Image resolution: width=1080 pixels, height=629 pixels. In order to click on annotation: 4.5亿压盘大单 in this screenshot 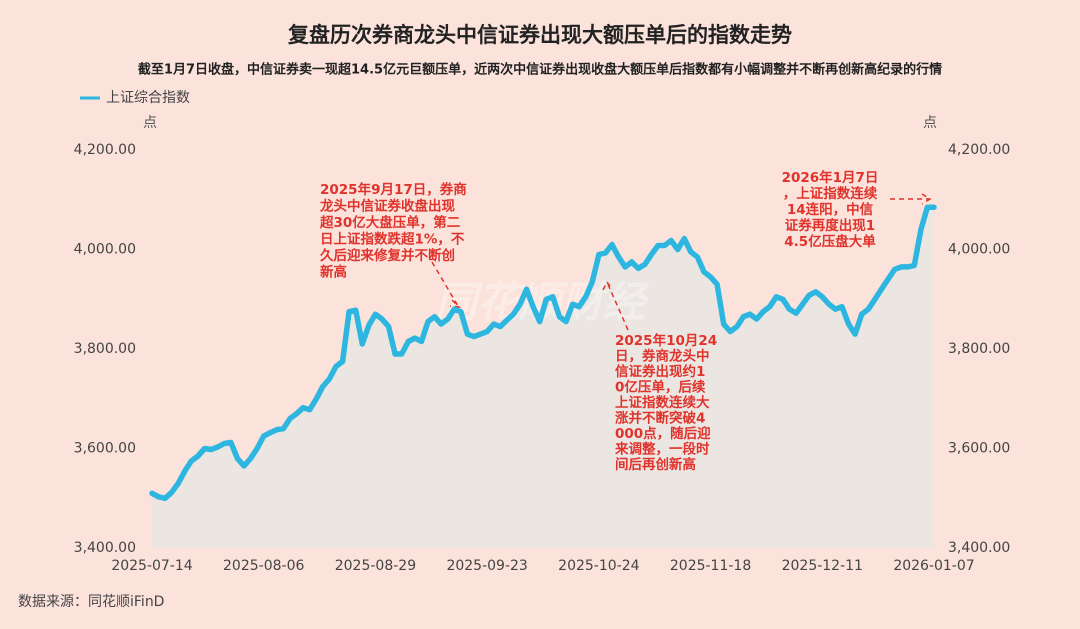, I will do `click(830, 241)`.